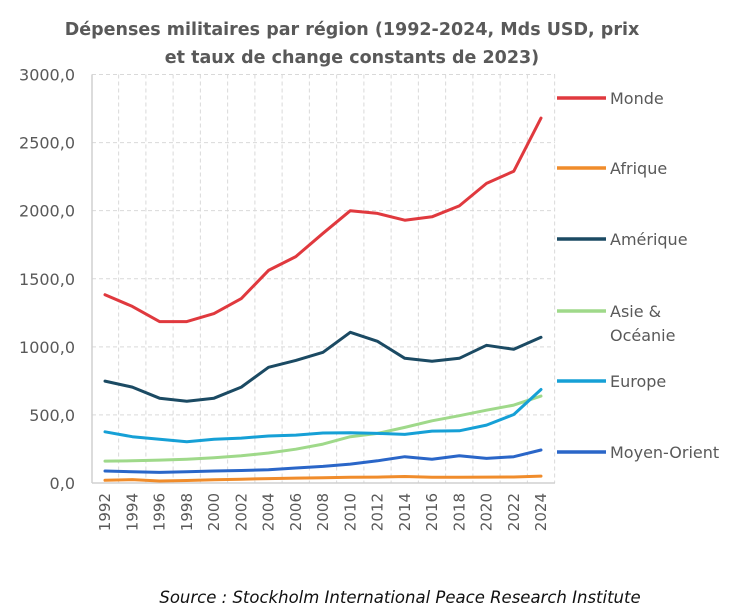  Describe the element at coordinates (269, 512) in the screenshot. I see `x-tick-label: 2004` at that location.